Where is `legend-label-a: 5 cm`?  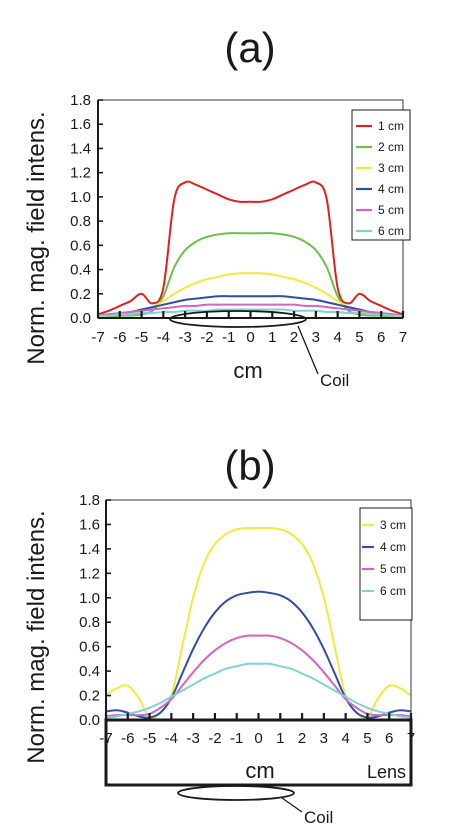 legend-label-a: 5 cm is located at coordinates (391, 210).